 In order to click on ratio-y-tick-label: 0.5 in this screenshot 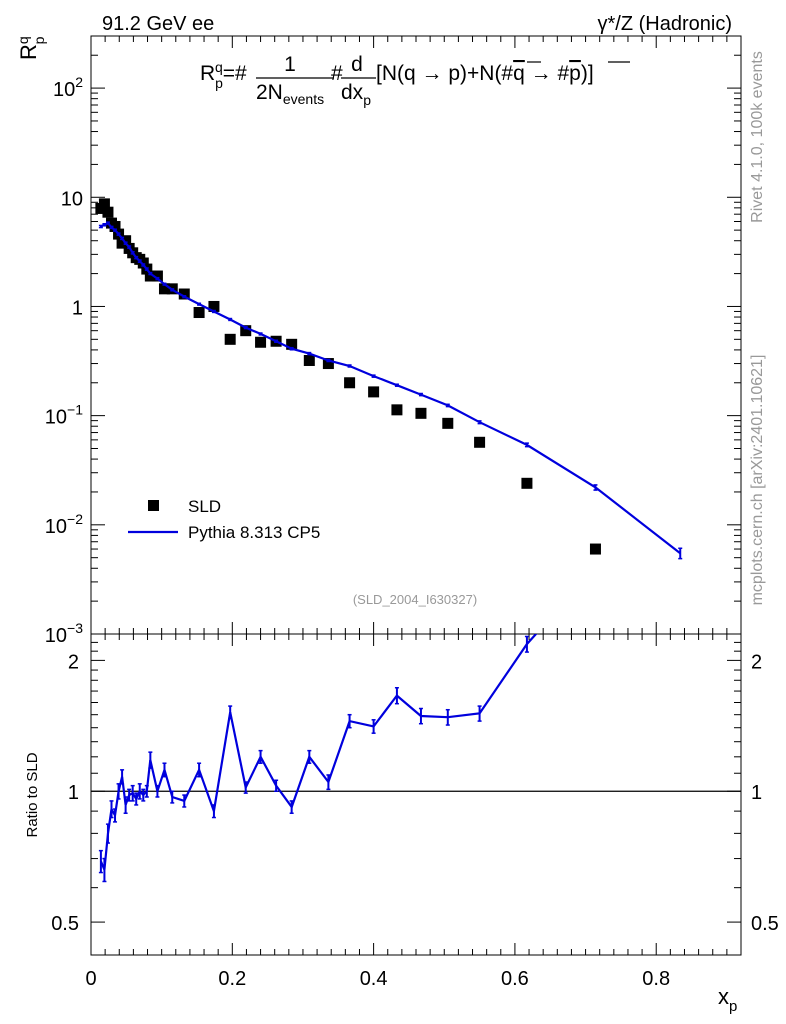, I will do `click(65, 924)`.